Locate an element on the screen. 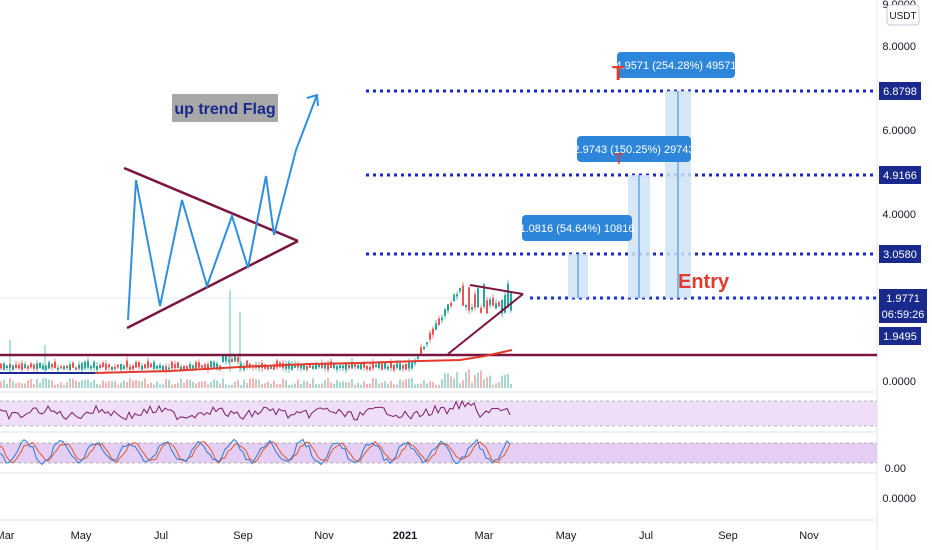 The width and height of the screenshot is (932, 550). time-tick-may-2020: May is located at coordinates (81, 536).